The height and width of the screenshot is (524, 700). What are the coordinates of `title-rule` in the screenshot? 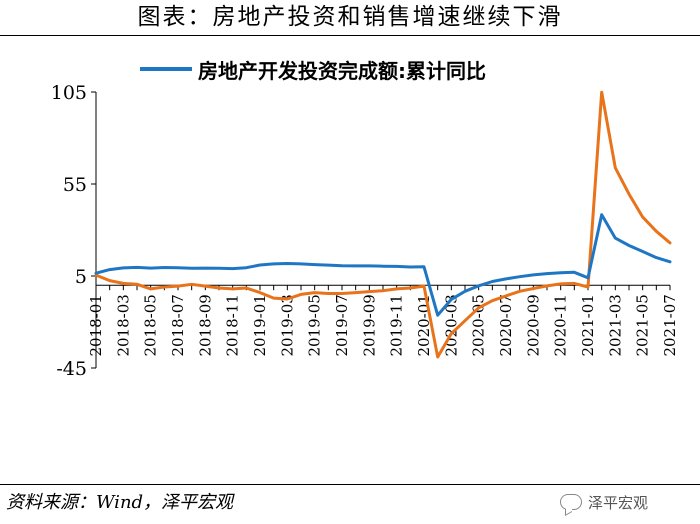 It's located at (350, 35).